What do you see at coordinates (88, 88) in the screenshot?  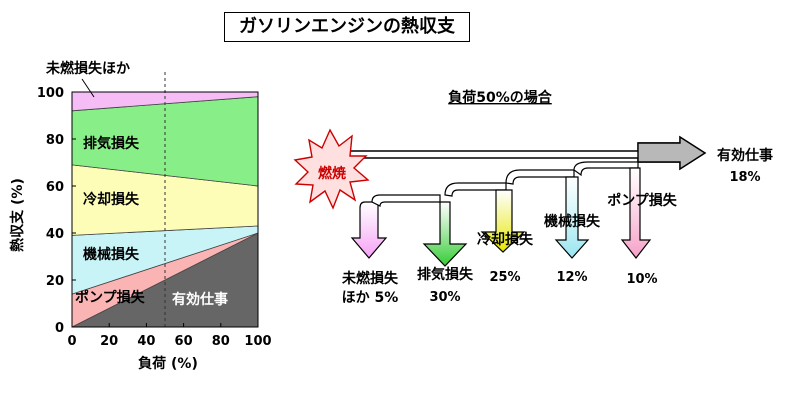 I see `unburned-leader-line` at bounding box center [88, 88].